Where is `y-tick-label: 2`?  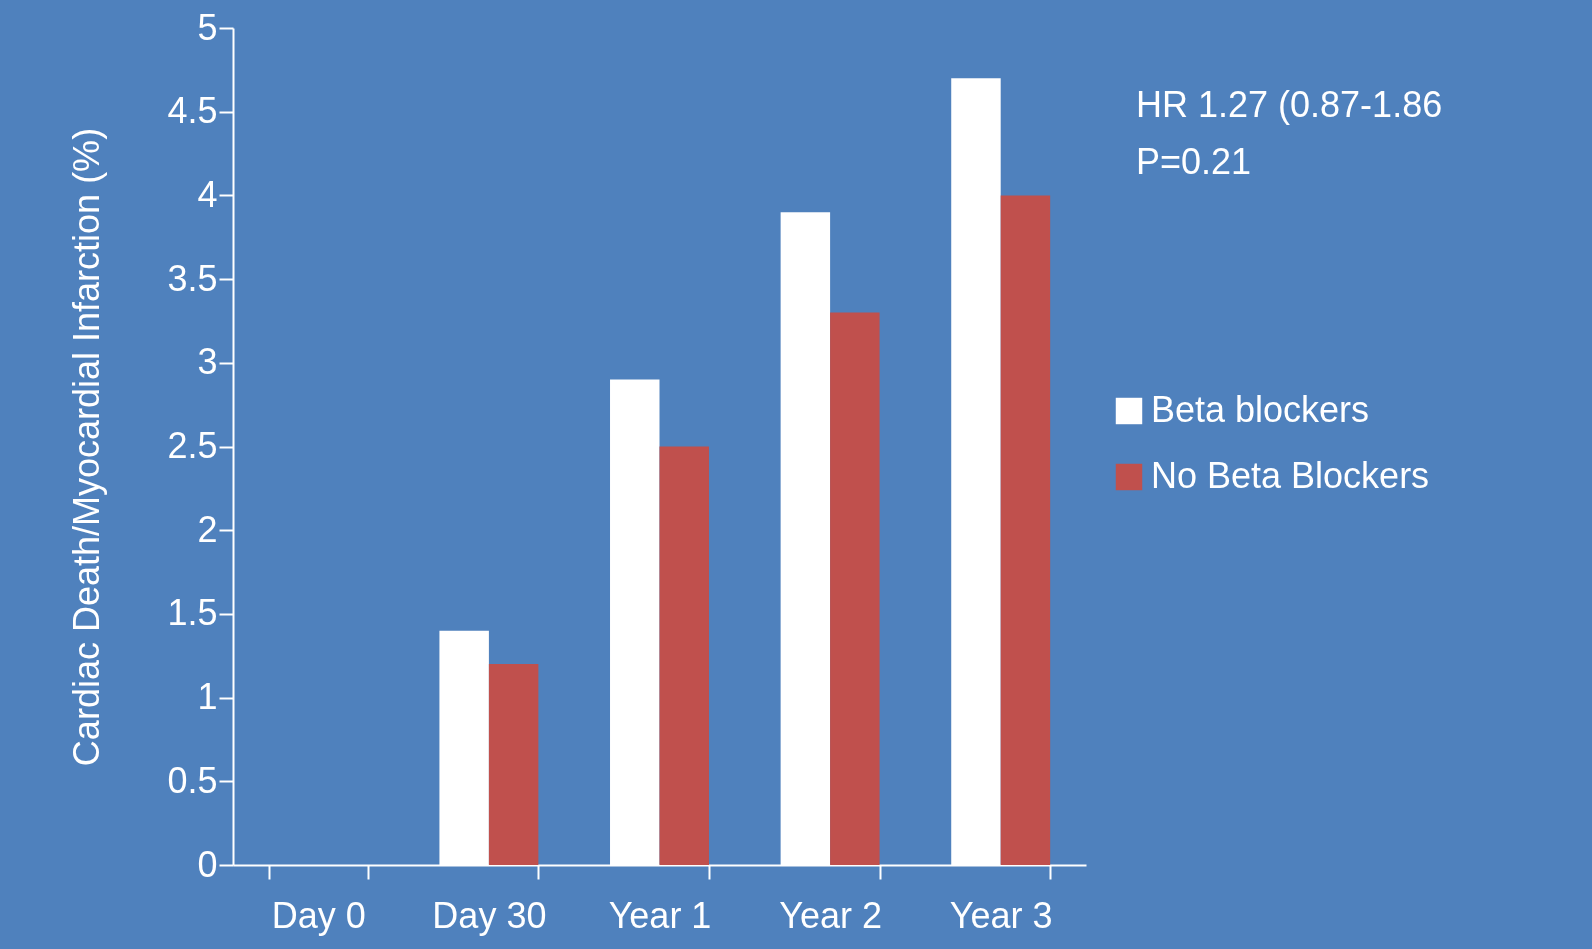
y-tick-label: 2 is located at coordinates (207, 529).